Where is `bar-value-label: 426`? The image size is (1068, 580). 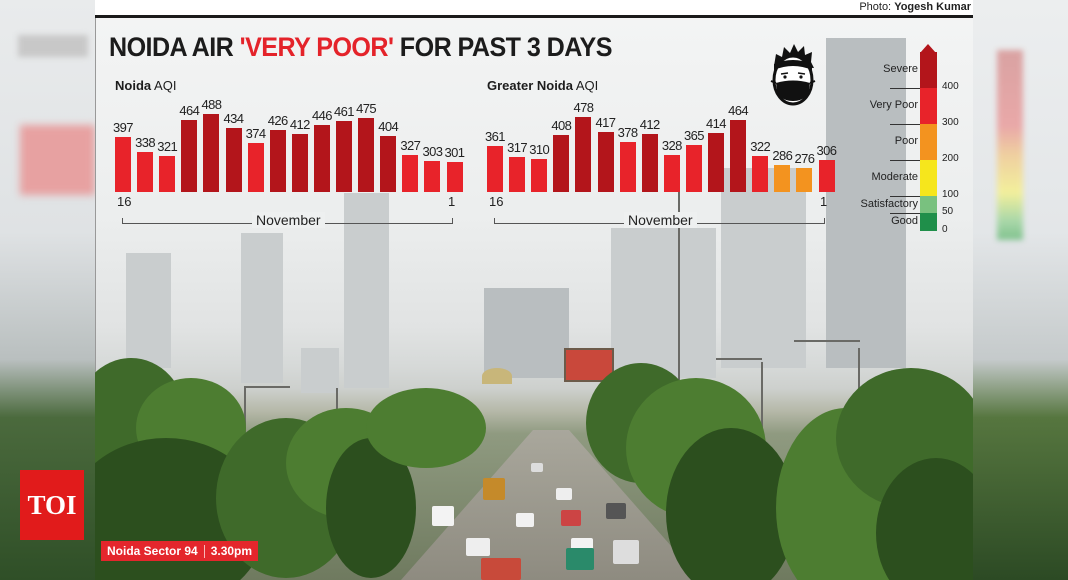 bar-value-label: 426 is located at coordinates (277, 120).